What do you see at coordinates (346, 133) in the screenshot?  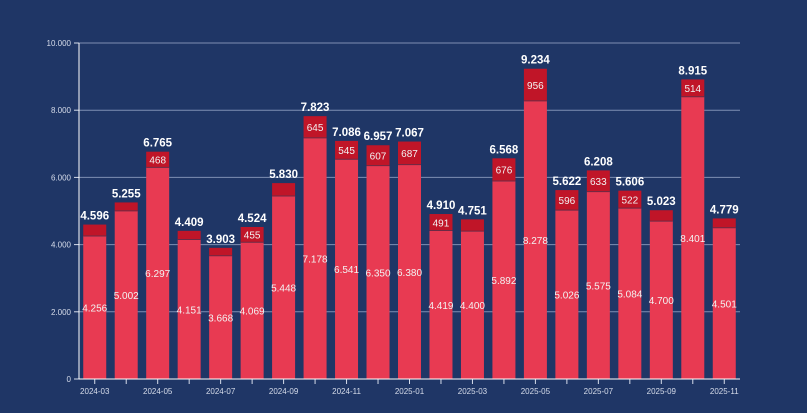 I see `total-label: 7.086` at bounding box center [346, 133].